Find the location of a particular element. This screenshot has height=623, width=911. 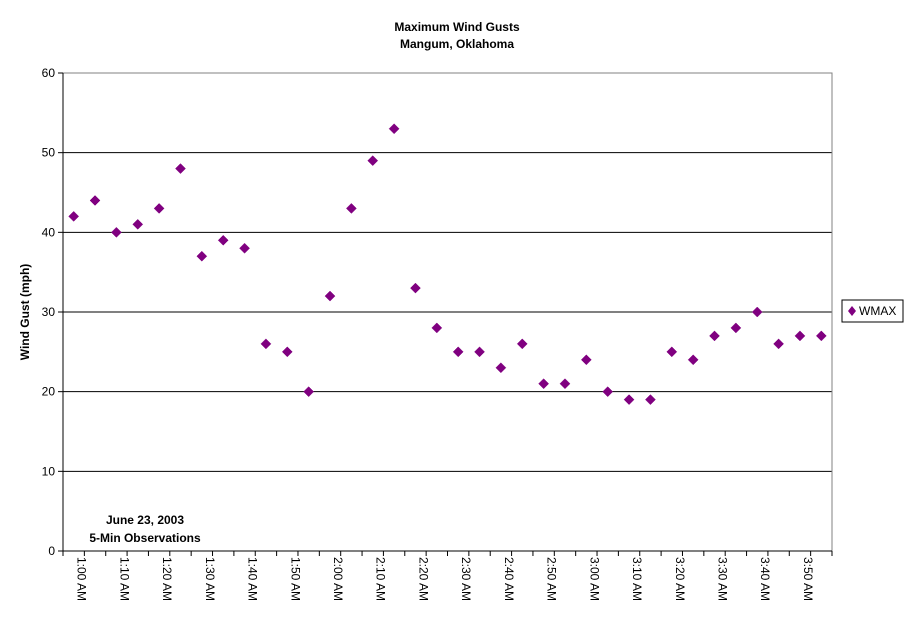

x-tick-label: 1:00 AM is located at coordinates (82, 579).